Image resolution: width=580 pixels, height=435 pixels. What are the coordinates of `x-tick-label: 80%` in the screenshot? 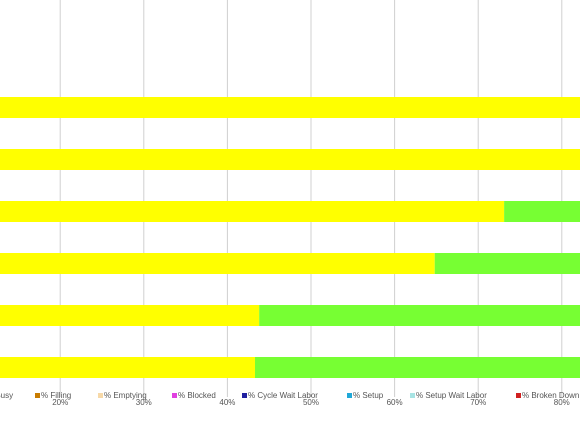 It's located at (562, 402).